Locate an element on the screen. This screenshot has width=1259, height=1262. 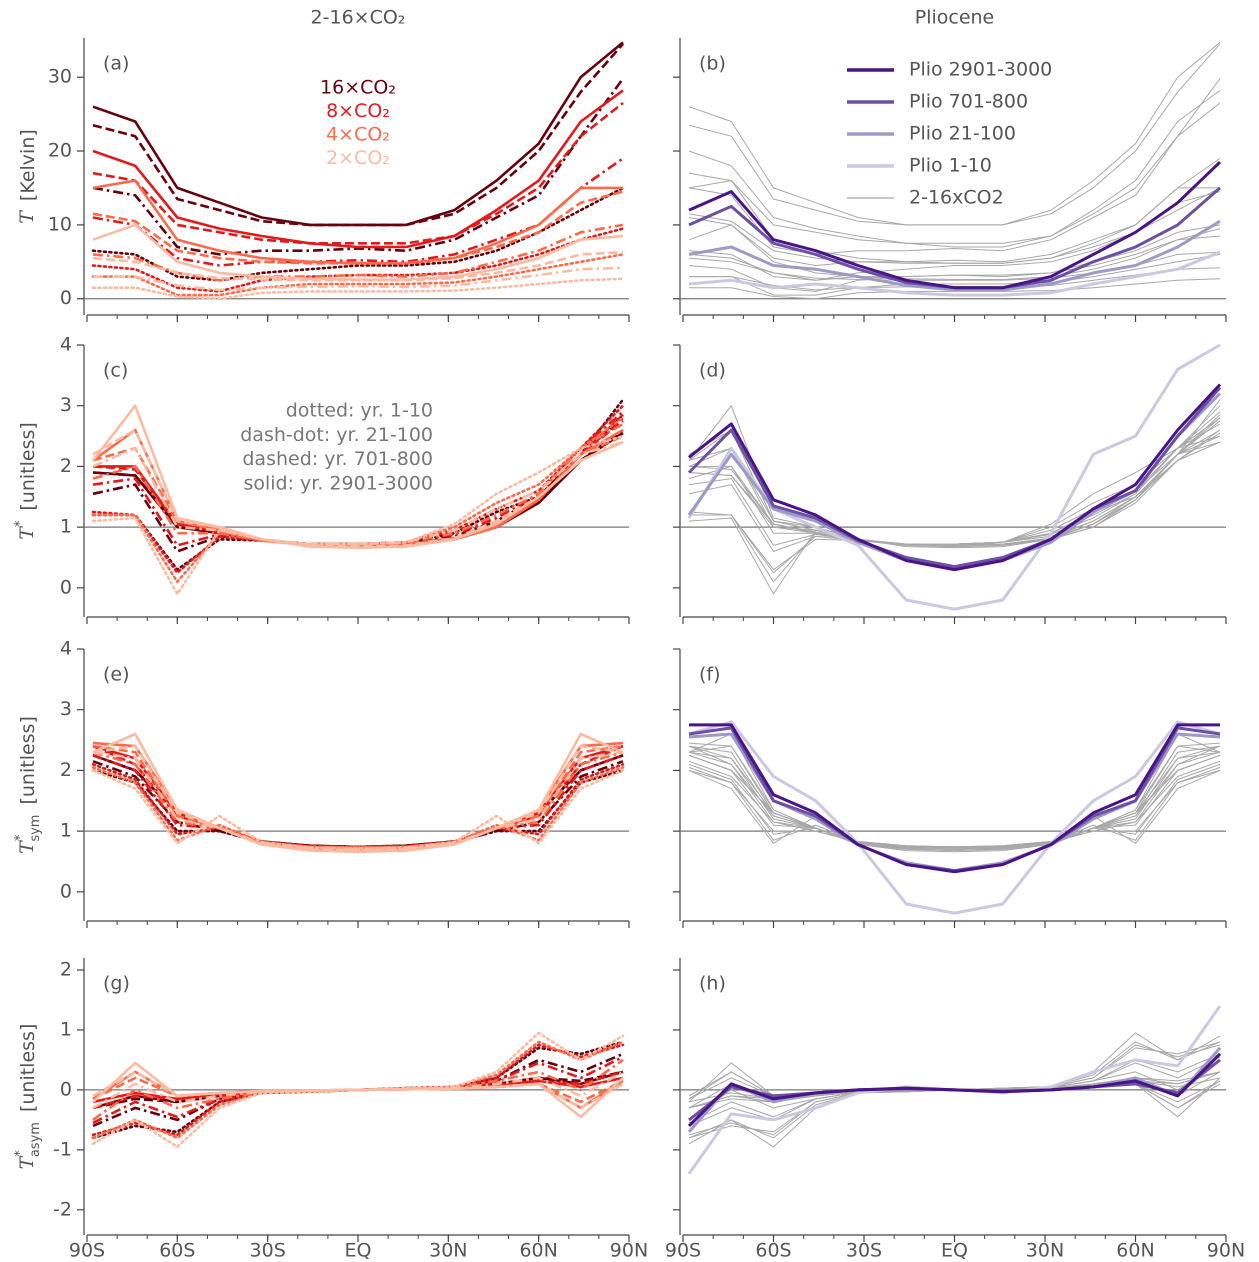
panel-label: (h) is located at coordinates (712, 984).